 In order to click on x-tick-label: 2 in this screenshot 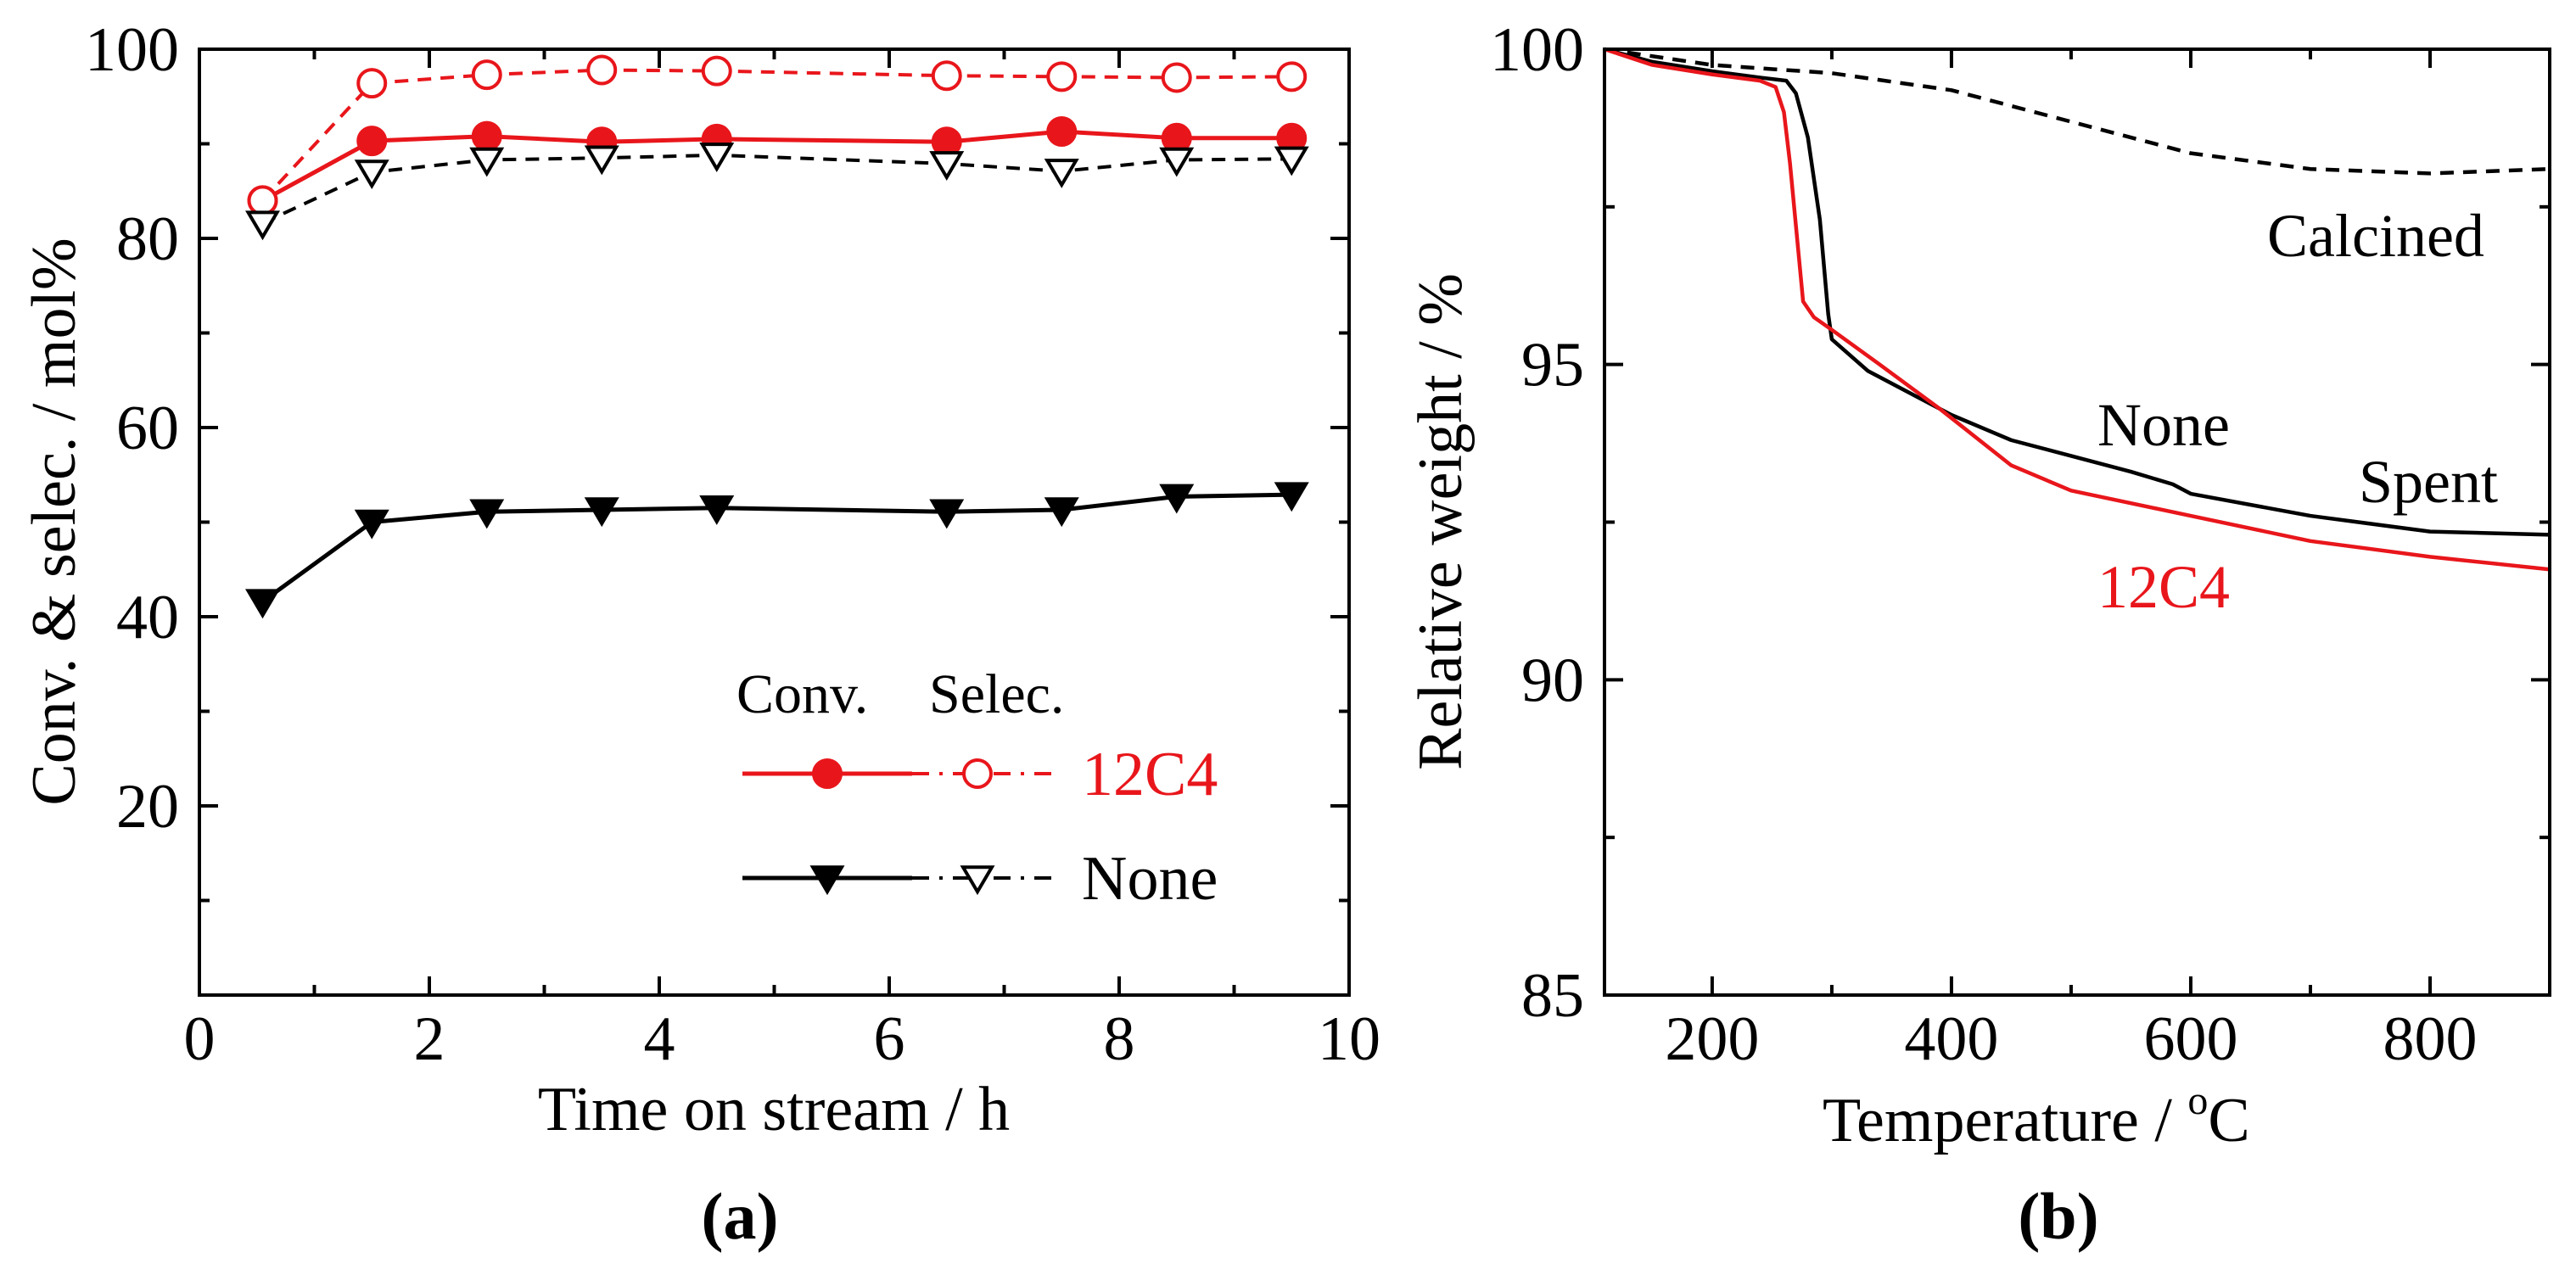, I will do `click(430, 1039)`.